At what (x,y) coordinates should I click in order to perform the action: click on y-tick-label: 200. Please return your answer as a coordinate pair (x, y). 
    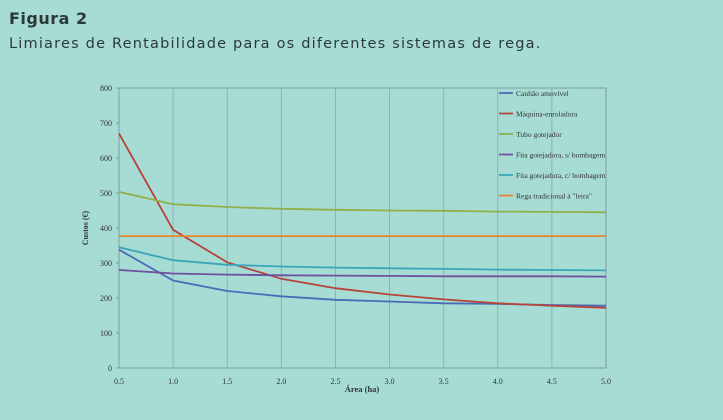
    Looking at the image, I should click on (106, 298).